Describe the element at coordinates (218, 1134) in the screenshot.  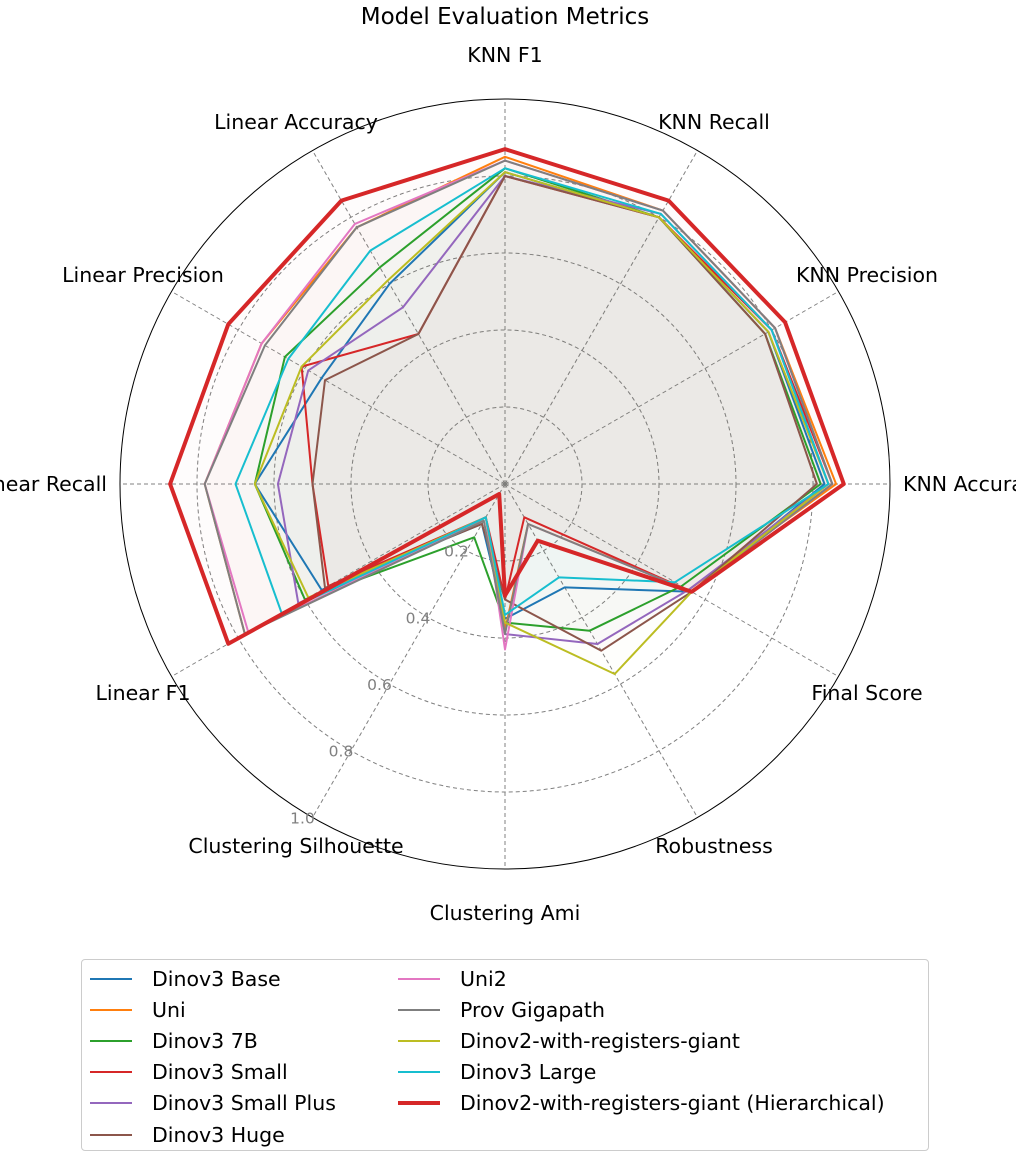
I see `legend-label: Dinov3 Huge` at that location.